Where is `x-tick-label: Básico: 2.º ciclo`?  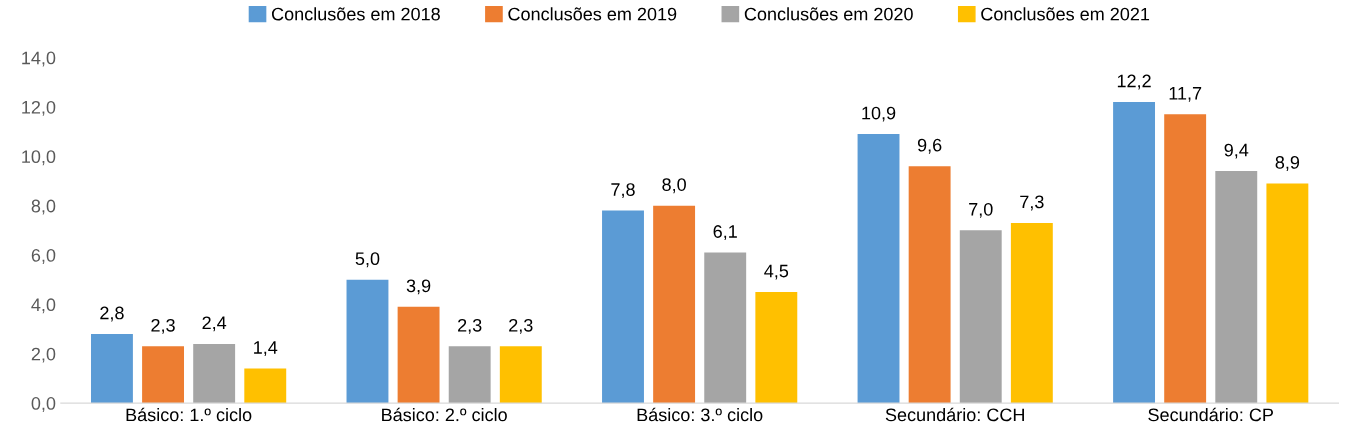 x-tick-label: Básico: 2.º ciclo is located at coordinates (444, 414).